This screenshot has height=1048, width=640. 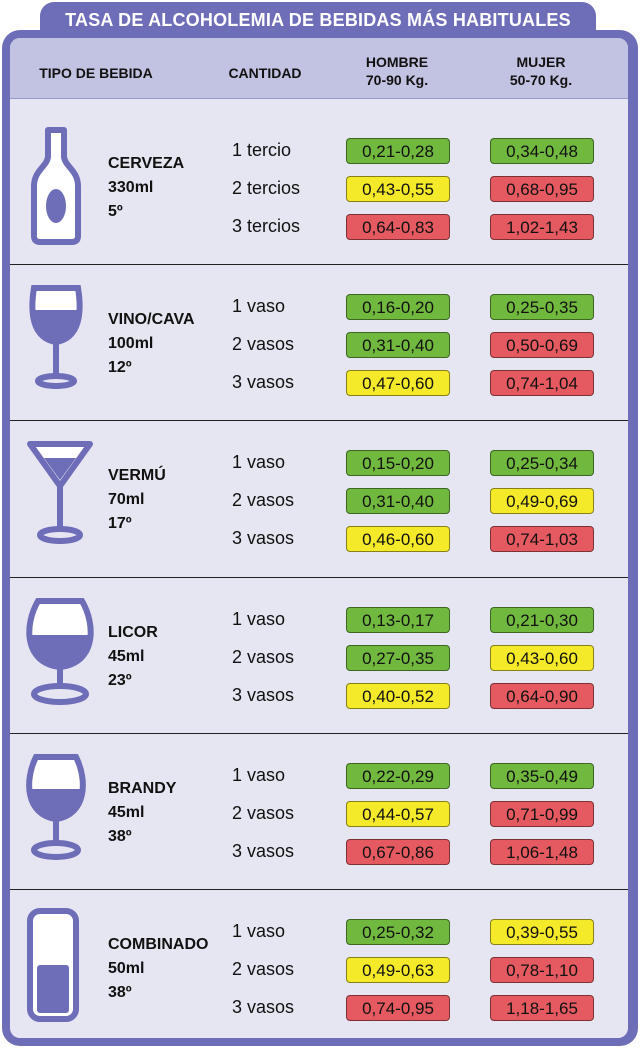 What do you see at coordinates (542, 227) in the screenshot?
I see `mujer-rate-badge: 1,02-1,43` at bounding box center [542, 227].